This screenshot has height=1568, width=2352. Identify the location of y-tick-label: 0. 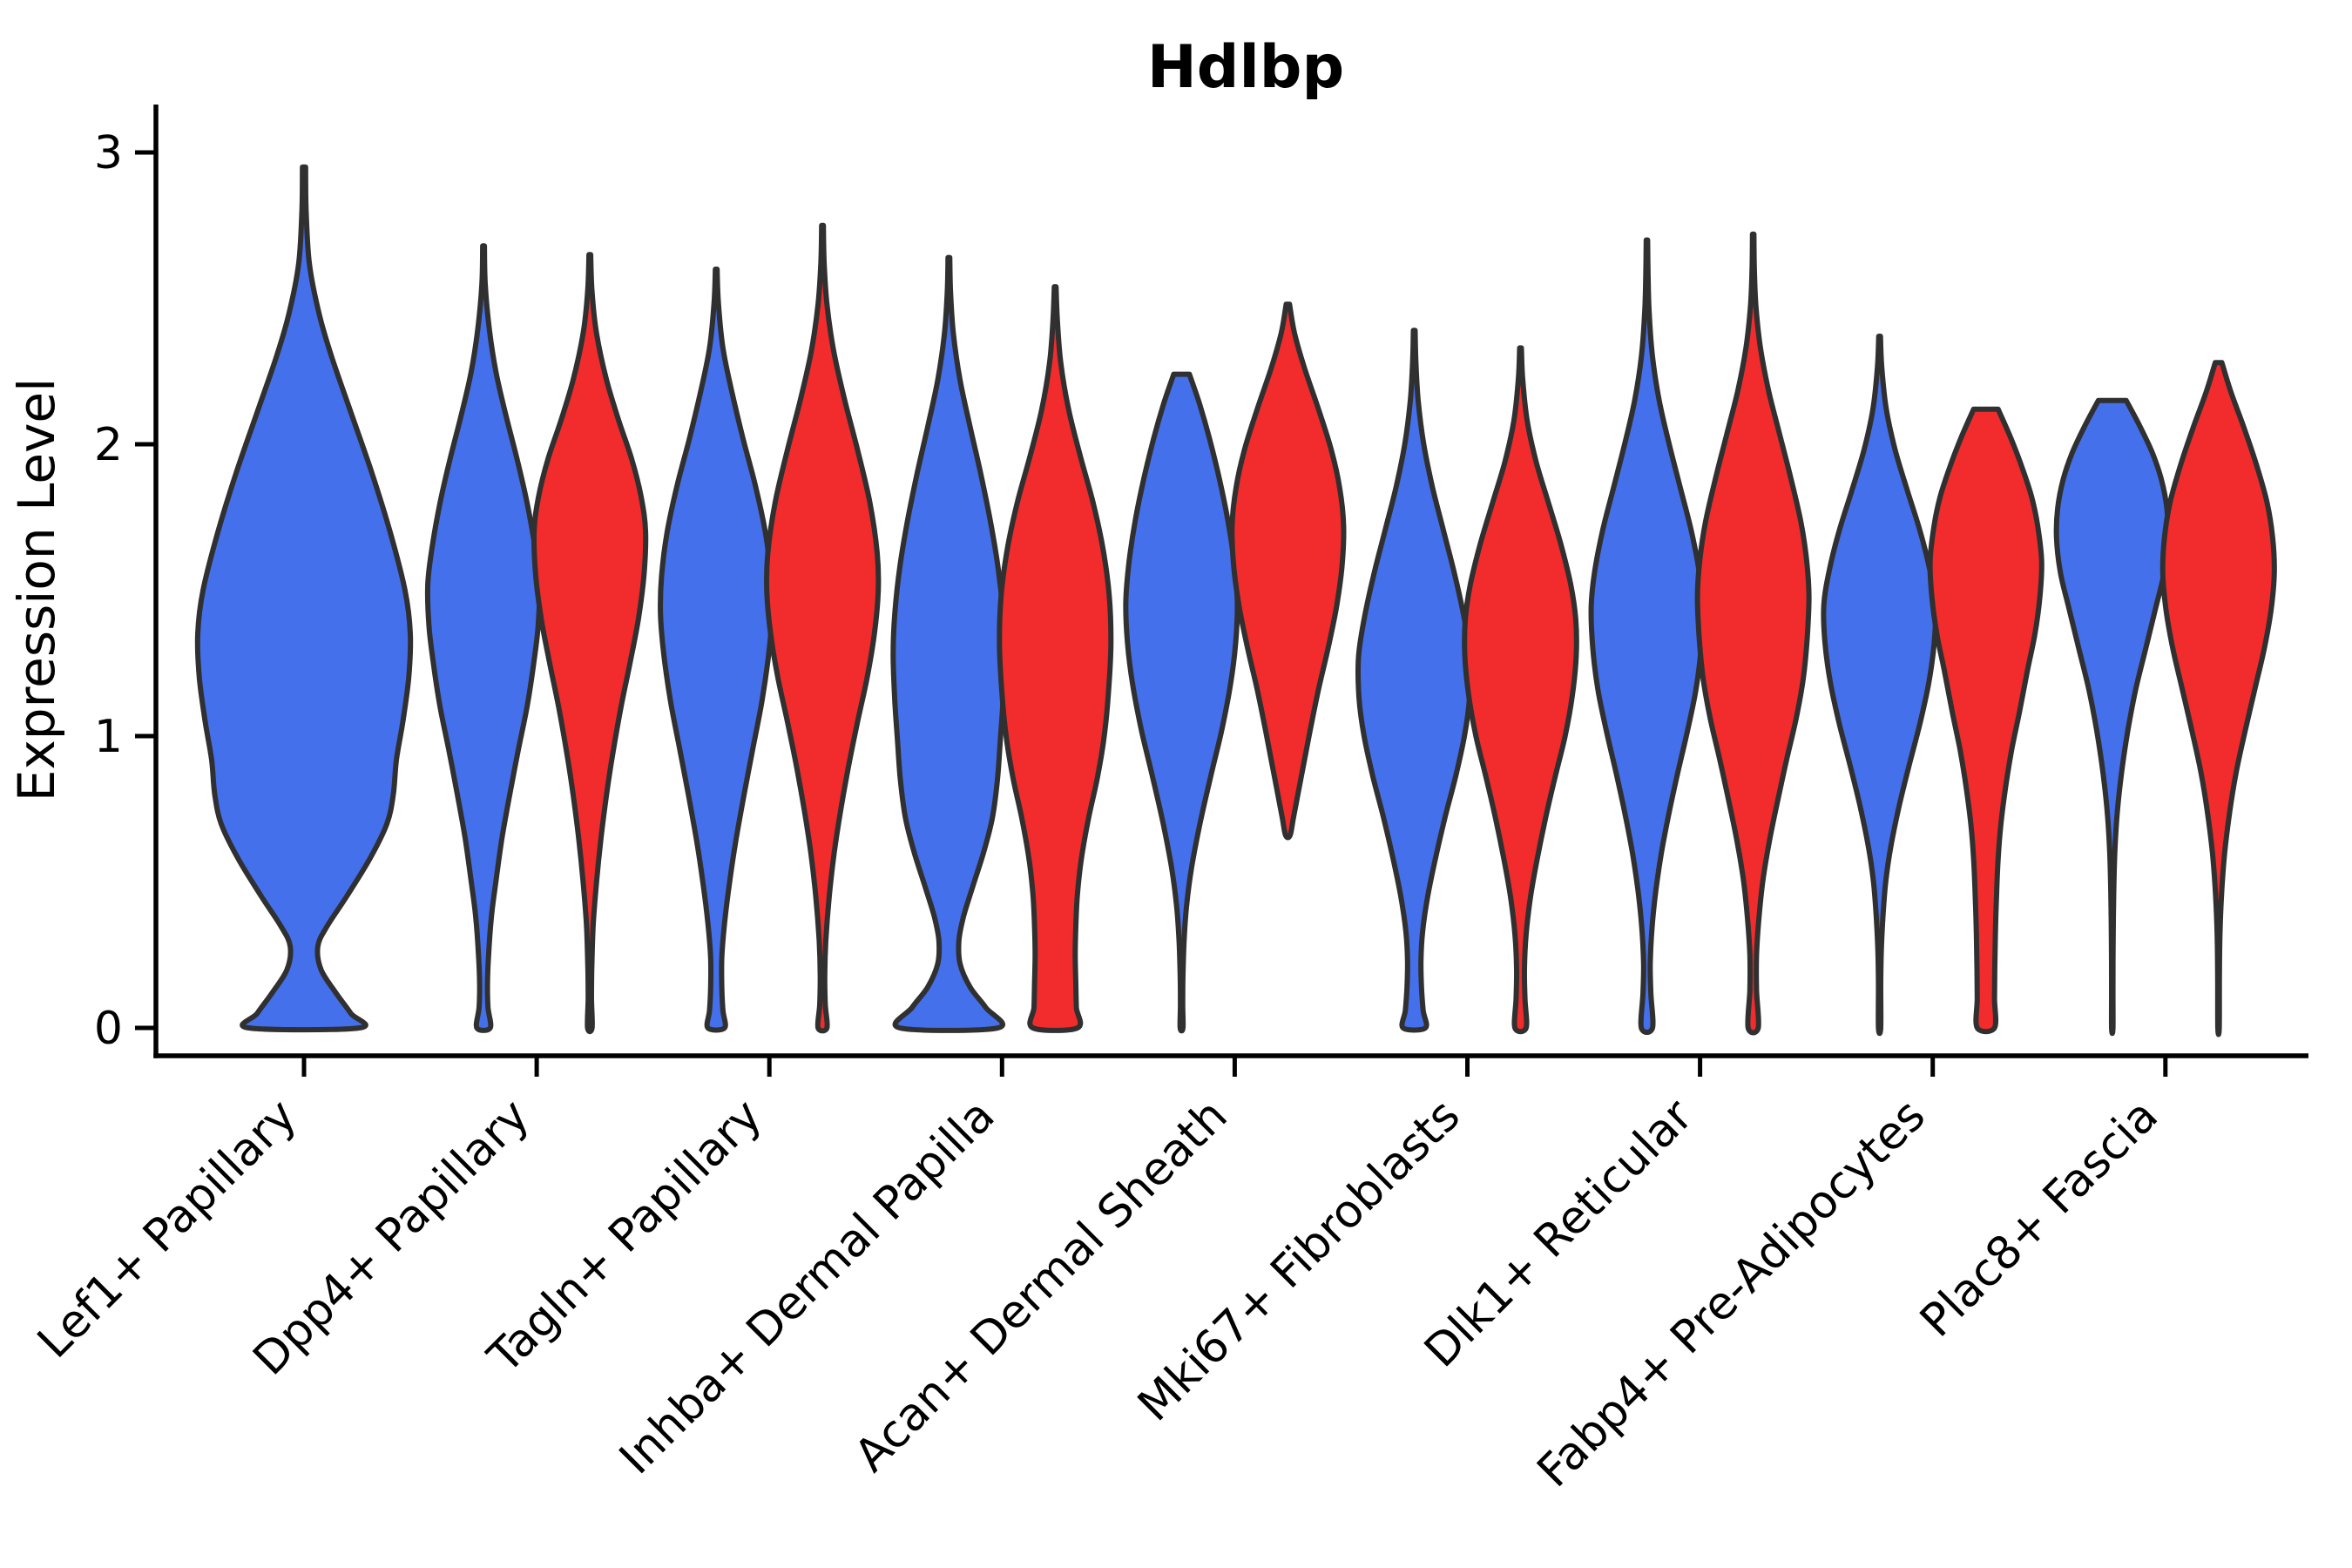
(109, 1029).